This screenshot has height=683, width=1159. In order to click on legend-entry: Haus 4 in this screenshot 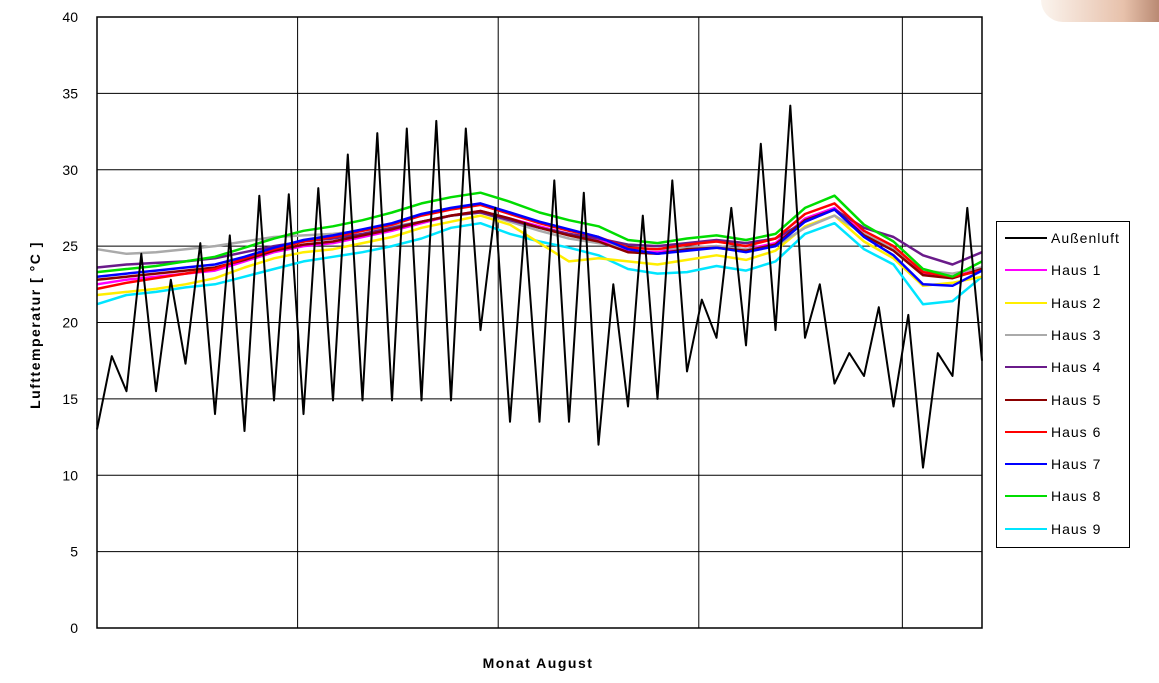, I will do `click(1066, 367)`.